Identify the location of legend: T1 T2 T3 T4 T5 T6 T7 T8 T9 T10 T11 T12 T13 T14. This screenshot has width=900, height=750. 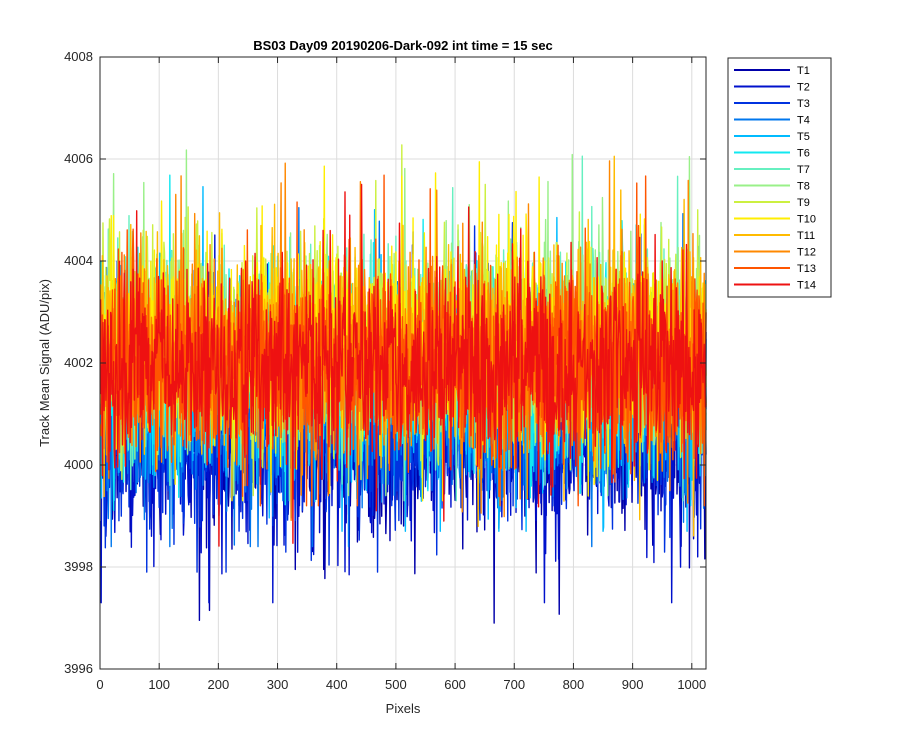
(779, 177).